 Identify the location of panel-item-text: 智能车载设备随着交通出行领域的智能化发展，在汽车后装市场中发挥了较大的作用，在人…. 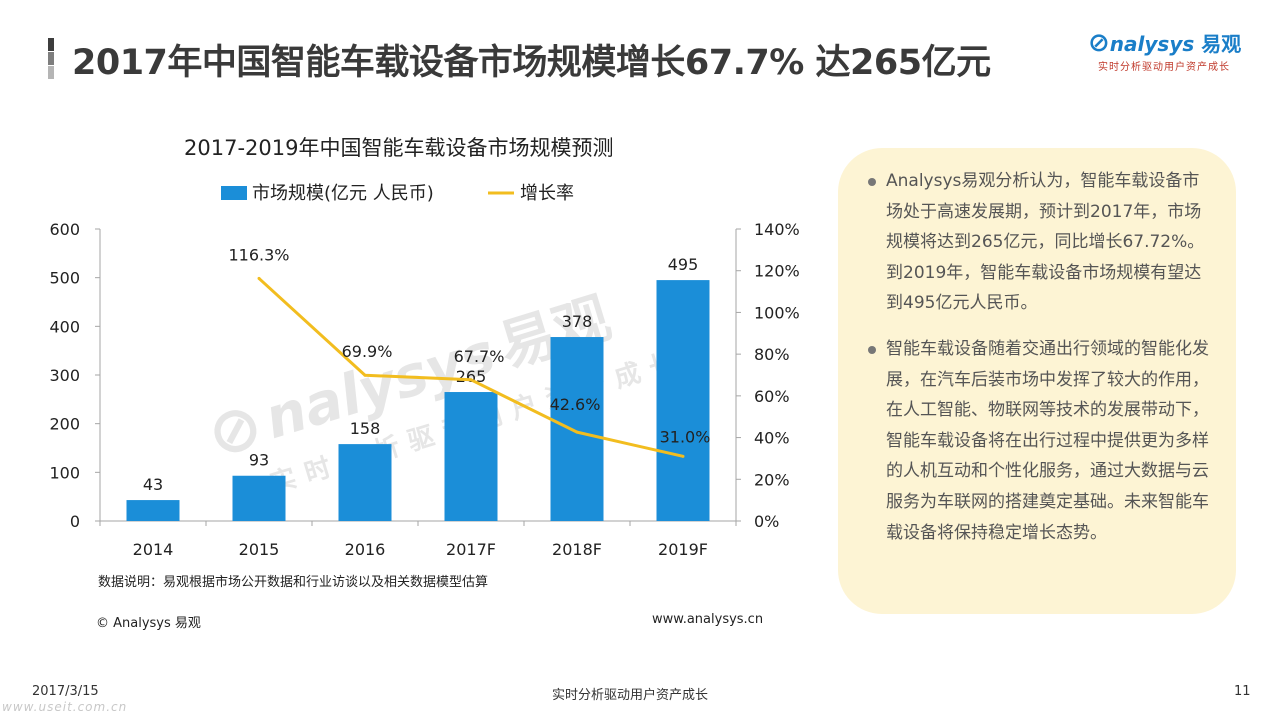
(1047, 441).